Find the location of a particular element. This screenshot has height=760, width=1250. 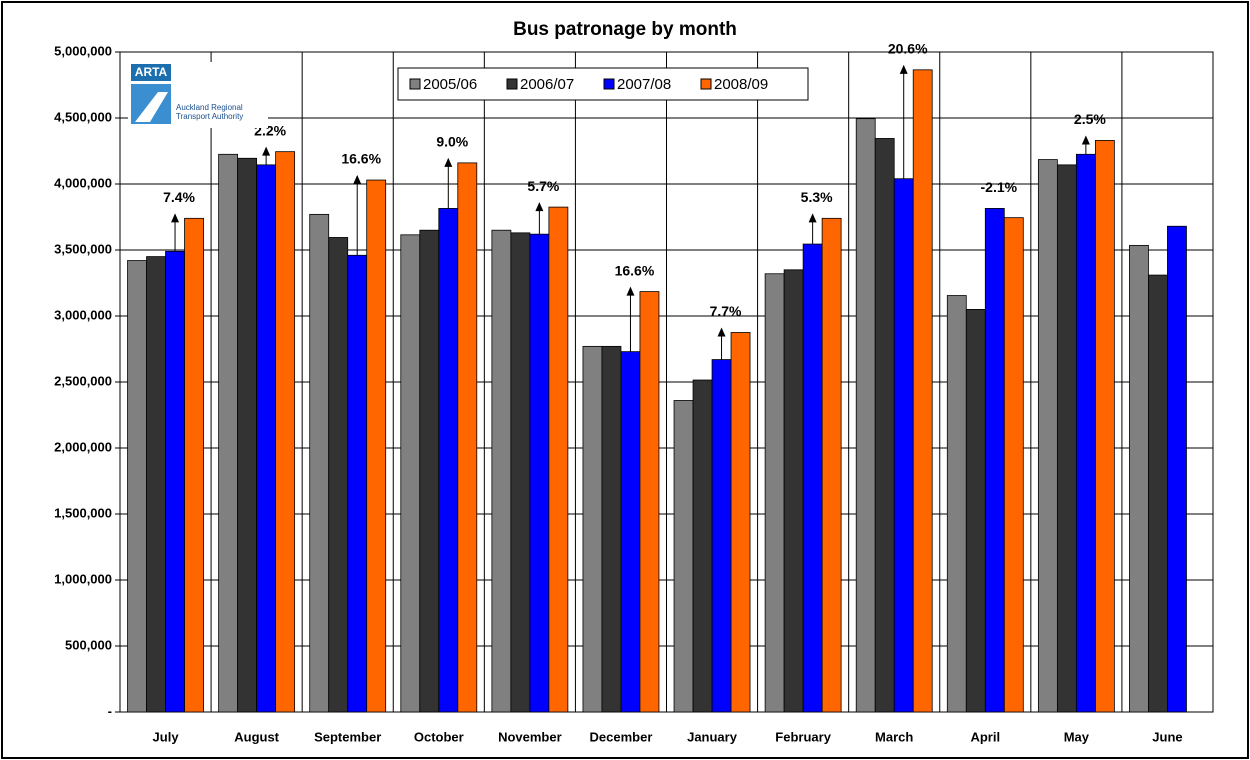

y-tick-label: 2,500,000 is located at coordinates (83, 380).